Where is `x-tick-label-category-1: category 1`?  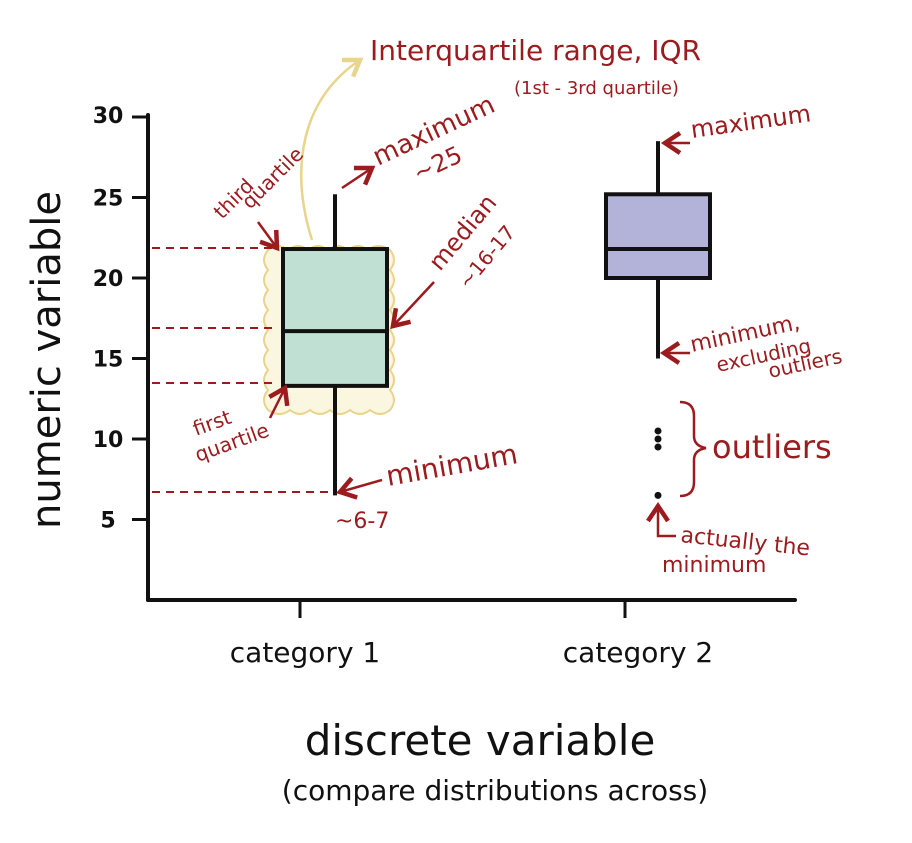 x-tick-label-category-1: category 1 is located at coordinates (305, 652).